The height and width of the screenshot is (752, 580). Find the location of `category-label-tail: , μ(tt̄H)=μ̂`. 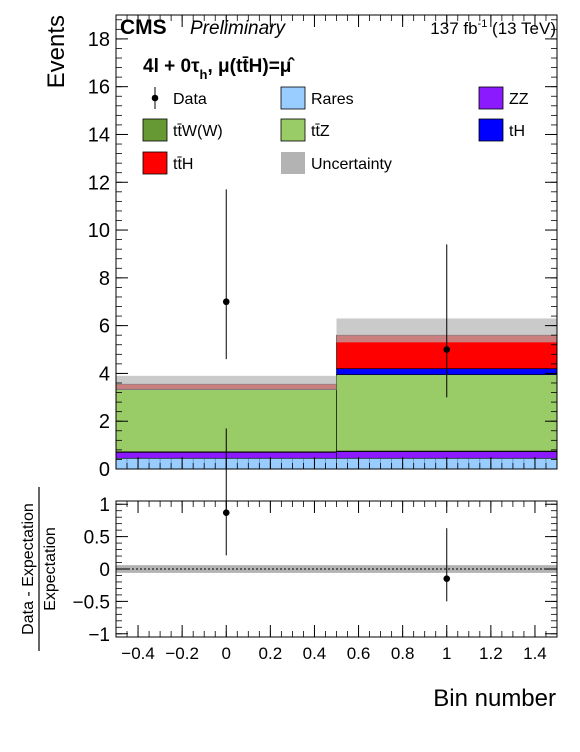

category-label-tail: , μ(tt̄H)=μ̂ is located at coordinates (252, 66).